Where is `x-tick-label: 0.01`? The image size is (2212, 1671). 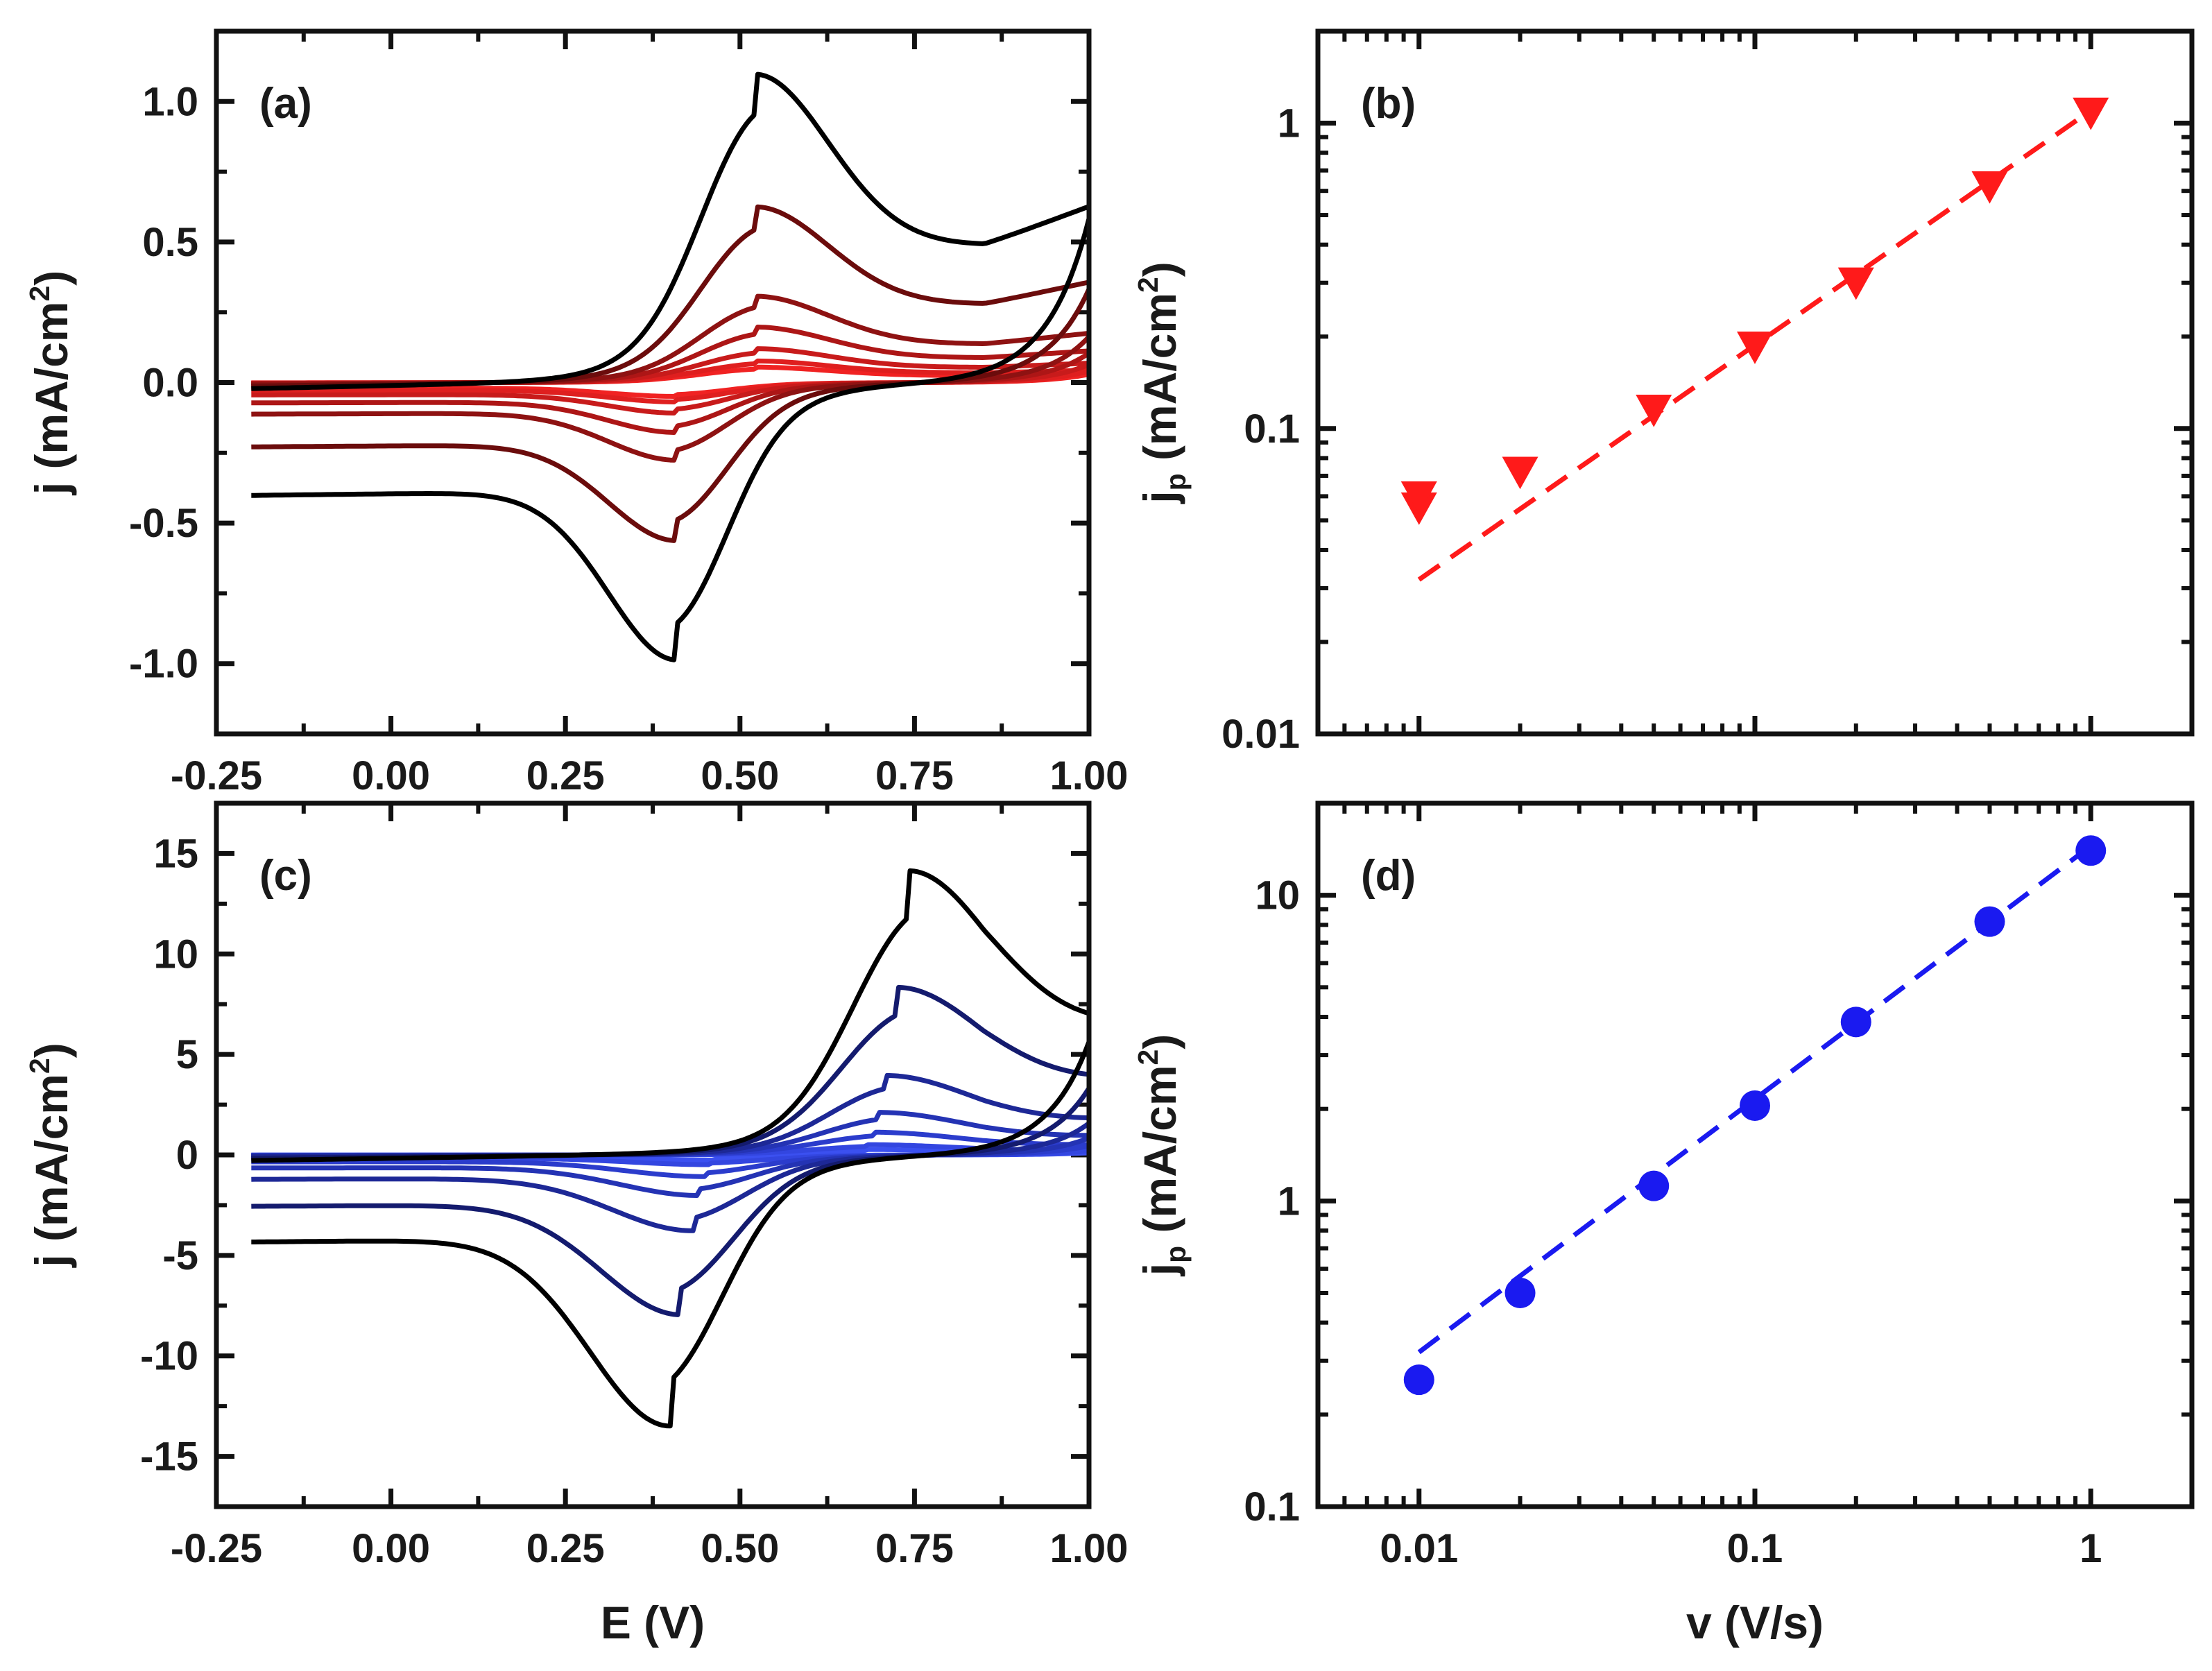
x-tick-label: 0.01 is located at coordinates (1419, 1548).